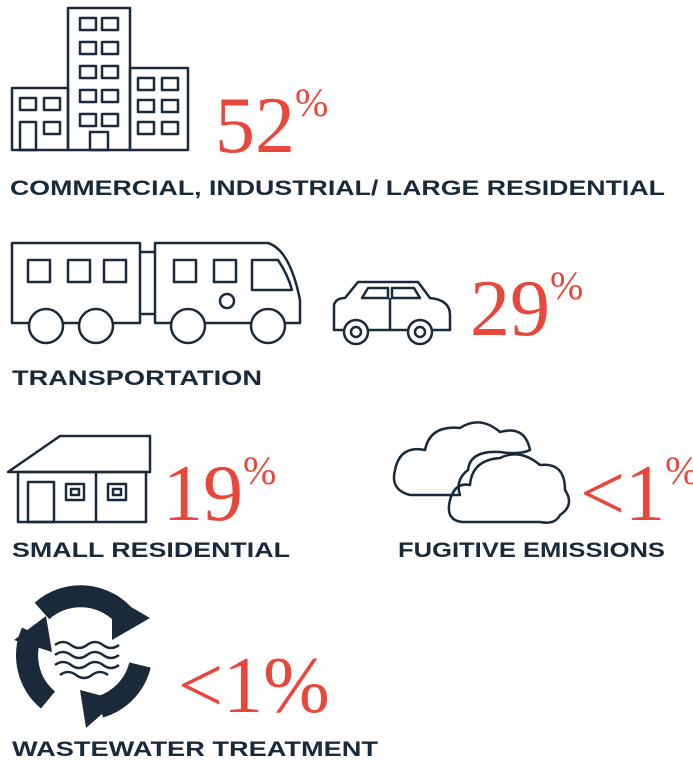  Describe the element at coordinates (392, 313) in the screenshot. I see `car-icon` at that location.